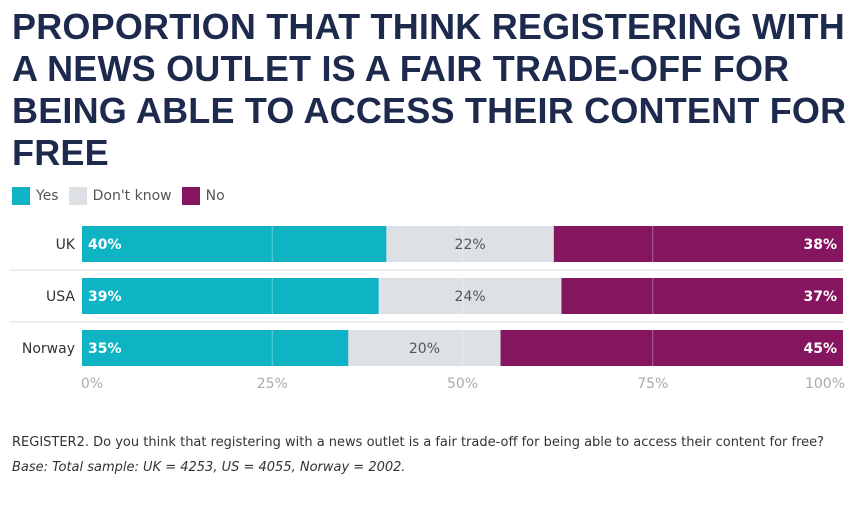 The height and width of the screenshot is (514, 862). I want to click on legend-item-yes: Yes, so click(35, 196).